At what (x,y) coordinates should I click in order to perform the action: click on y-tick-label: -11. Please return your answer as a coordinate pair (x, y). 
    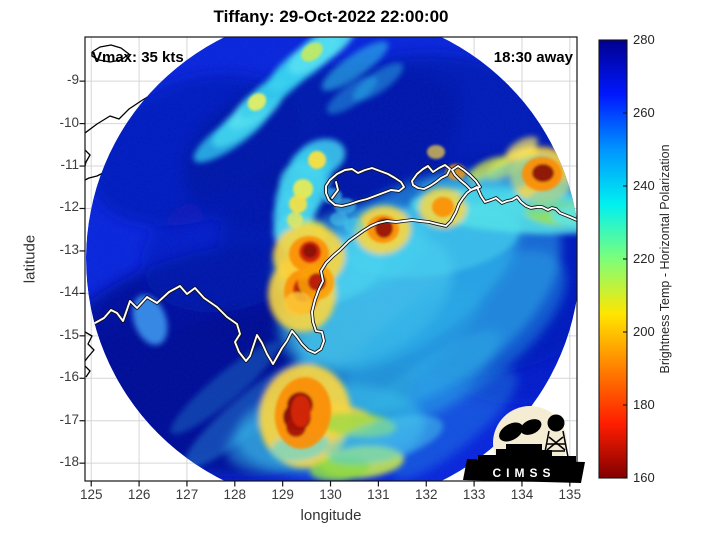
    Looking at the image, I should click on (69, 165).